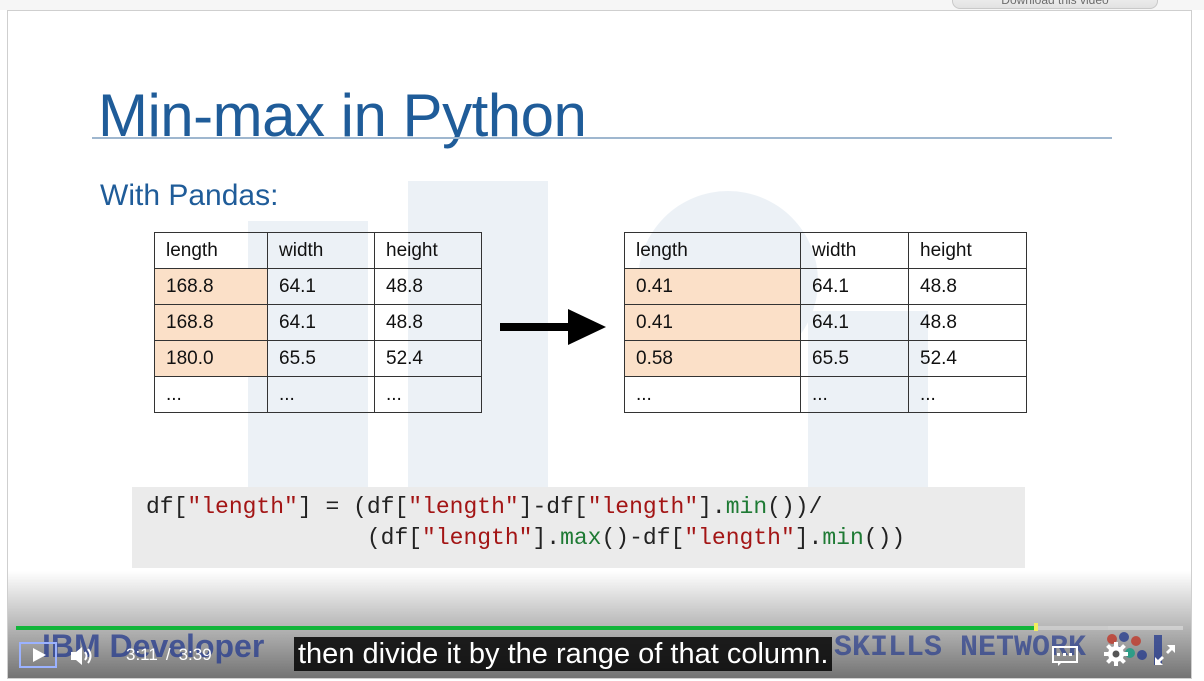  I want to click on volume-icon, so click(81, 656).